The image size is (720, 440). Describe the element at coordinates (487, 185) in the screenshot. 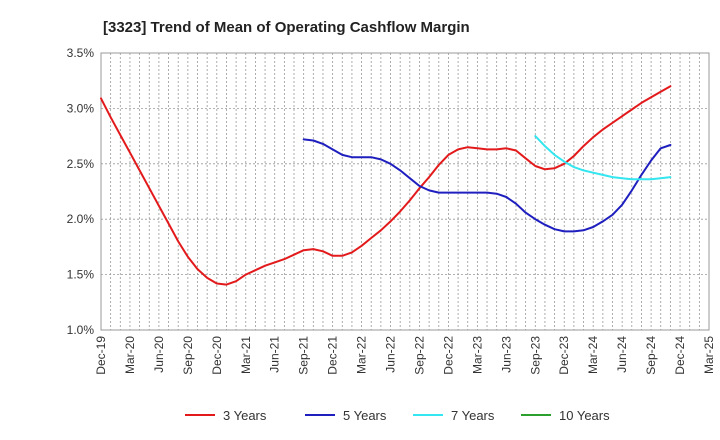

I see `series-line-5-years` at that location.